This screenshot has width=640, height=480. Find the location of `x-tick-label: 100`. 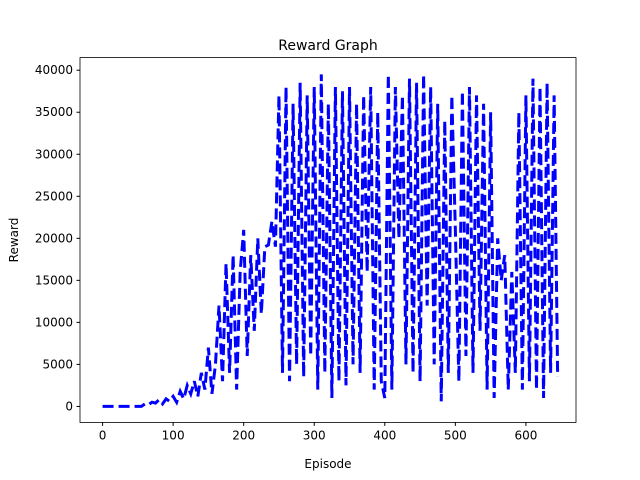

x-tick-label: 100 is located at coordinates (173, 435).